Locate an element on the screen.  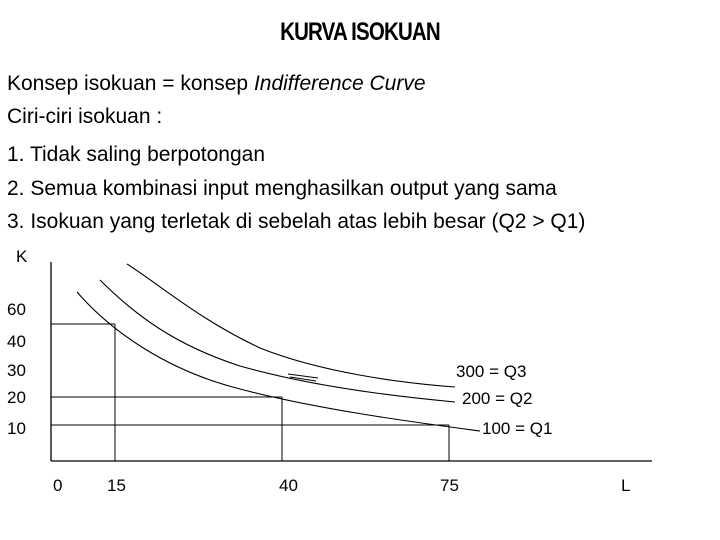
x-tick-40: 40 is located at coordinates (288, 485).